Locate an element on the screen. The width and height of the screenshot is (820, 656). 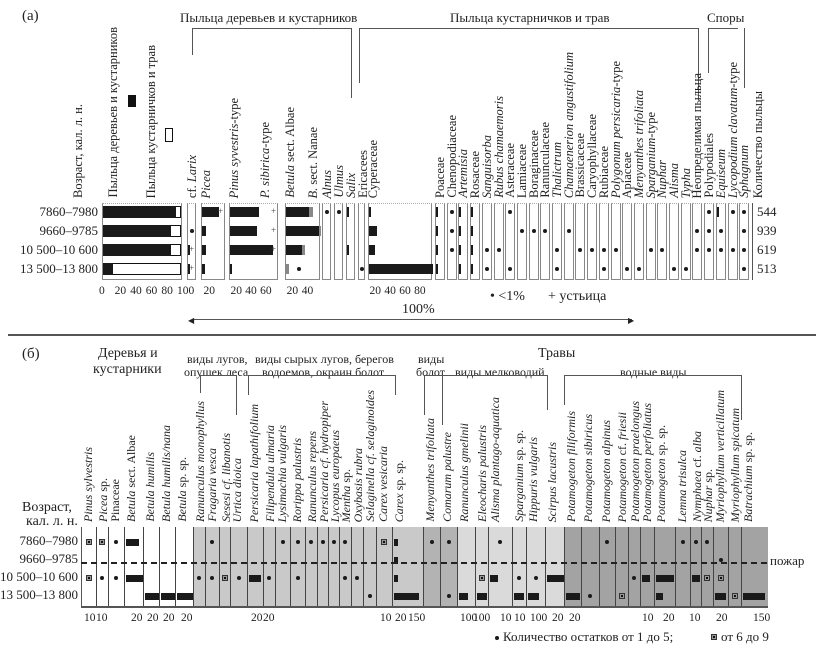
taxon-label-b: Potamogeton alpinus is located at coordinates (606, 470).